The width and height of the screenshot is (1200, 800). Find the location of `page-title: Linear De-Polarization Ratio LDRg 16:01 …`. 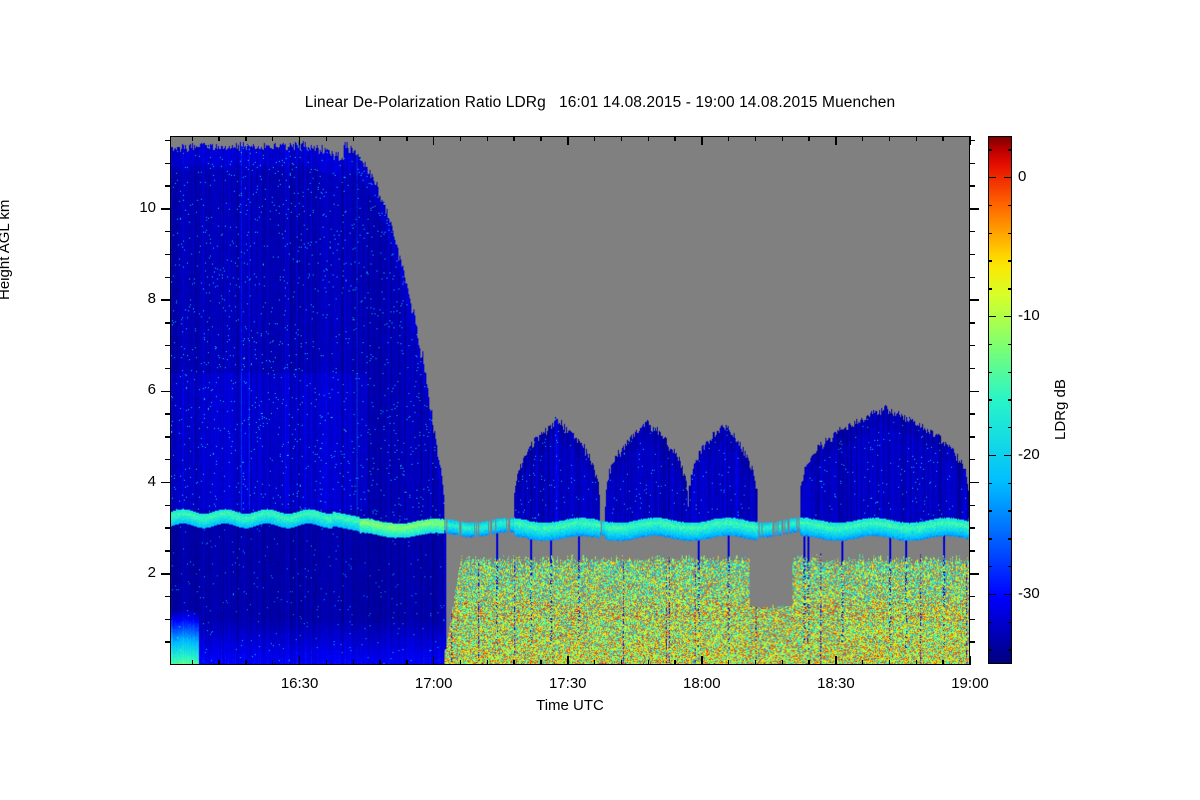

page-title: Linear De-Polarization Ratio LDRg 16:01 … is located at coordinates (600, 102).